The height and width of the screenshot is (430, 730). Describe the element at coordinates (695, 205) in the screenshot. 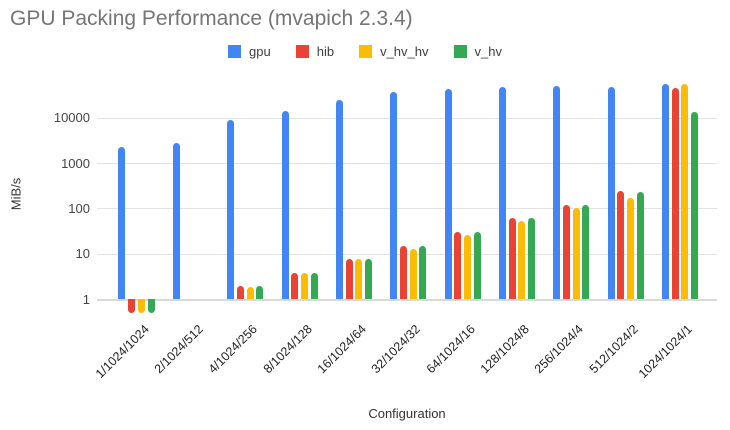

I see `bar-v_hv-1024/1024/1` at that location.